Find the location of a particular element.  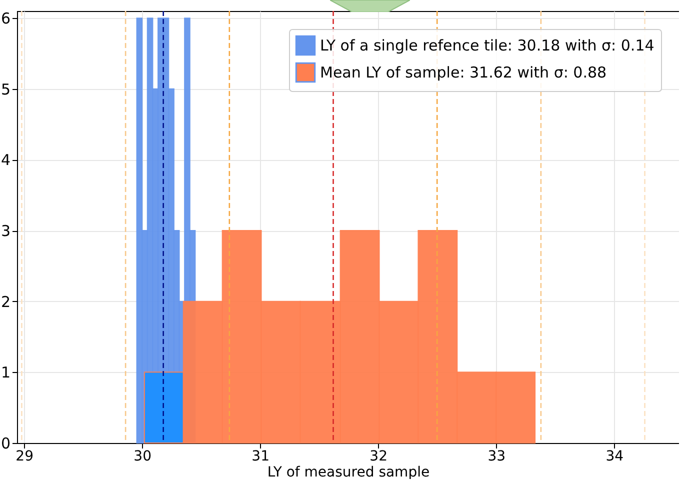

x-tick-label: 33 is located at coordinates (497, 456).